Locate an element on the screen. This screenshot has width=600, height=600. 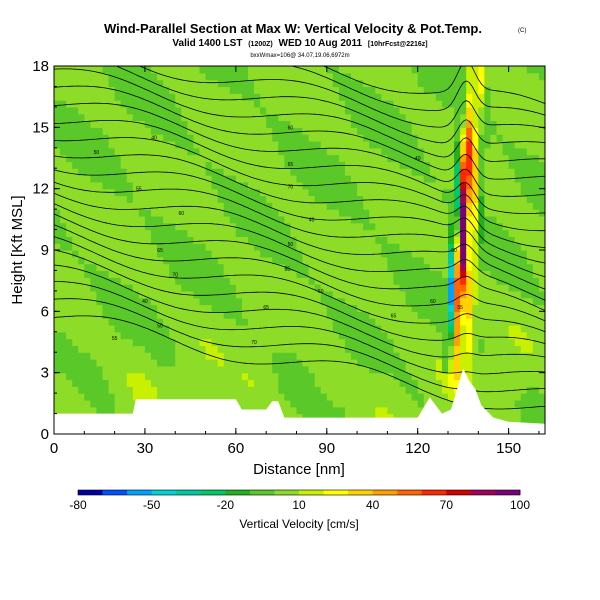
y-tick-label: 6 is located at coordinates (45, 311).